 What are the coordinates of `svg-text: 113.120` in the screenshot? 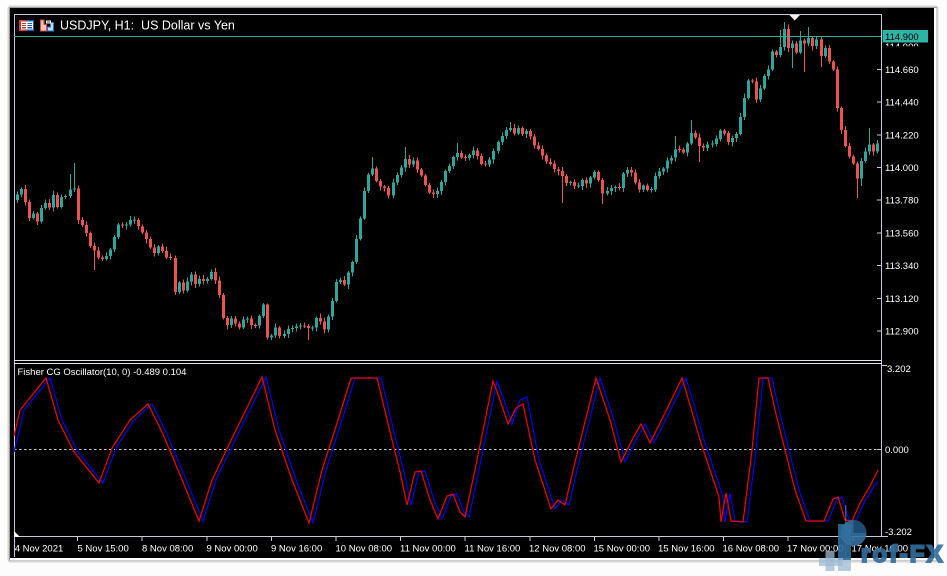 It's located at (902, 299).